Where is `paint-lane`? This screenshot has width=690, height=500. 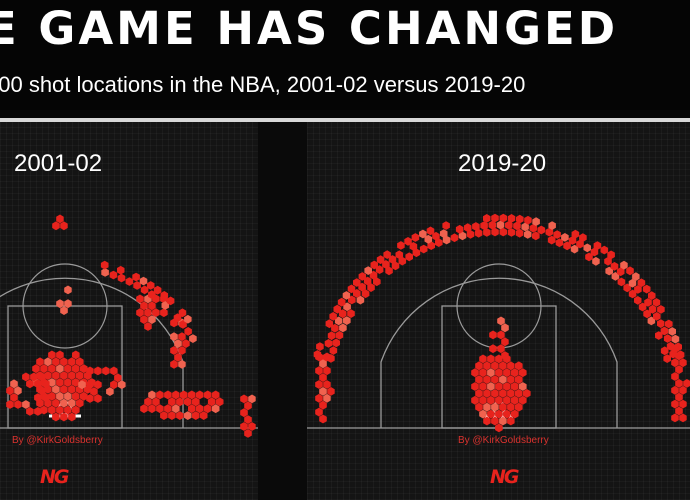 paint-lane is located at coordinates (499, 367).